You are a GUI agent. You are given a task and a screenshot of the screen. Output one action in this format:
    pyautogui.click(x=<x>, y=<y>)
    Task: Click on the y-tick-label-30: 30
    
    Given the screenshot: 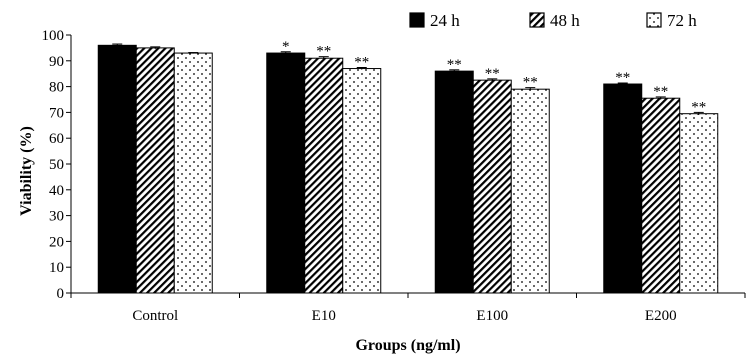 What is the action you would take?
    pyautogui.click(x=56, y=217)
    